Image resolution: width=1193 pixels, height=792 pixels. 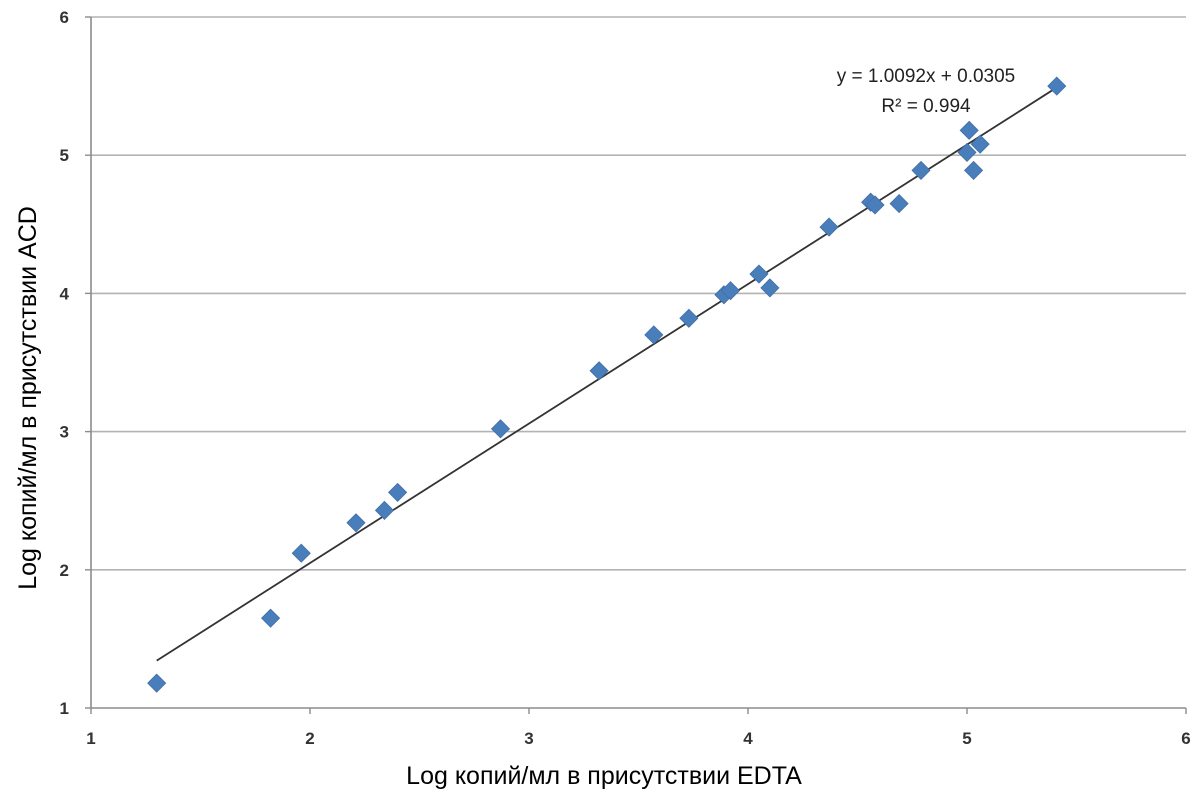 What do you see at coordinates (528, 738) in the screenshot?
I see `x-tick-label: 3` at bounding box center [528, 738].